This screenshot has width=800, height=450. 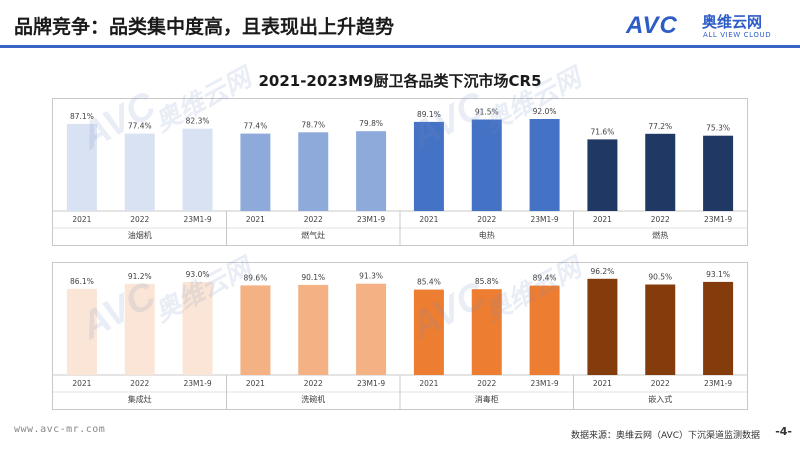 I want to click on bar-集成灶-2022, so click(x=139, y=329).